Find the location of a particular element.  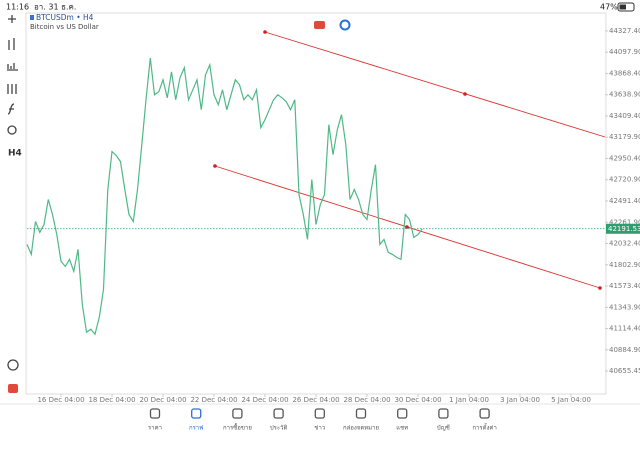

nav-item: ประวัติ is located at coordinates (279, 420).